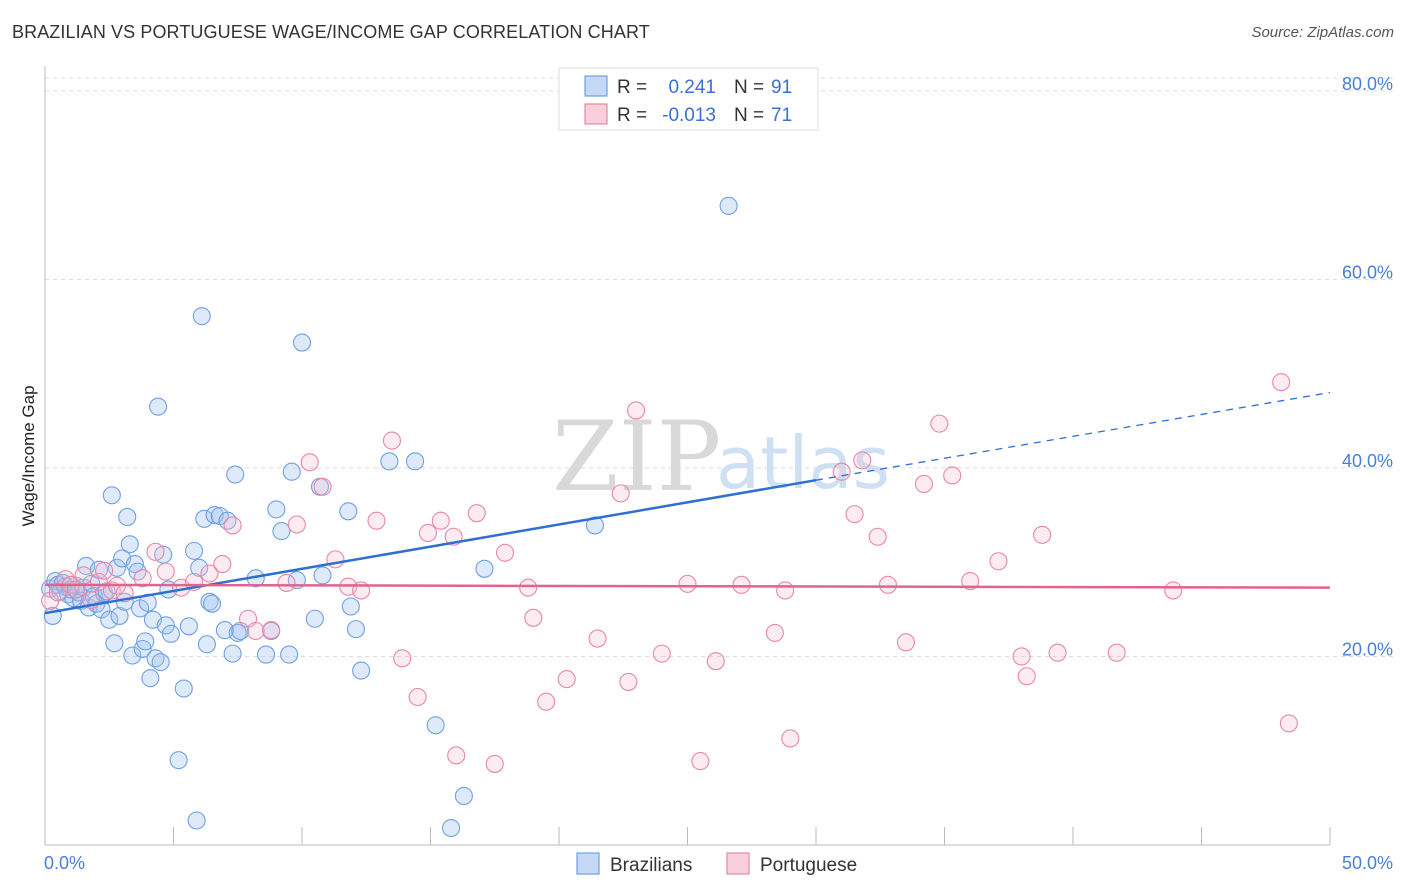 The width and height of the screenshot is (1406, 892). What do you see at coordinates (1322, 32) in the screenshot?
I see `source-label: Source: ZipAtlas.com` at bounding box center [1322, 32].